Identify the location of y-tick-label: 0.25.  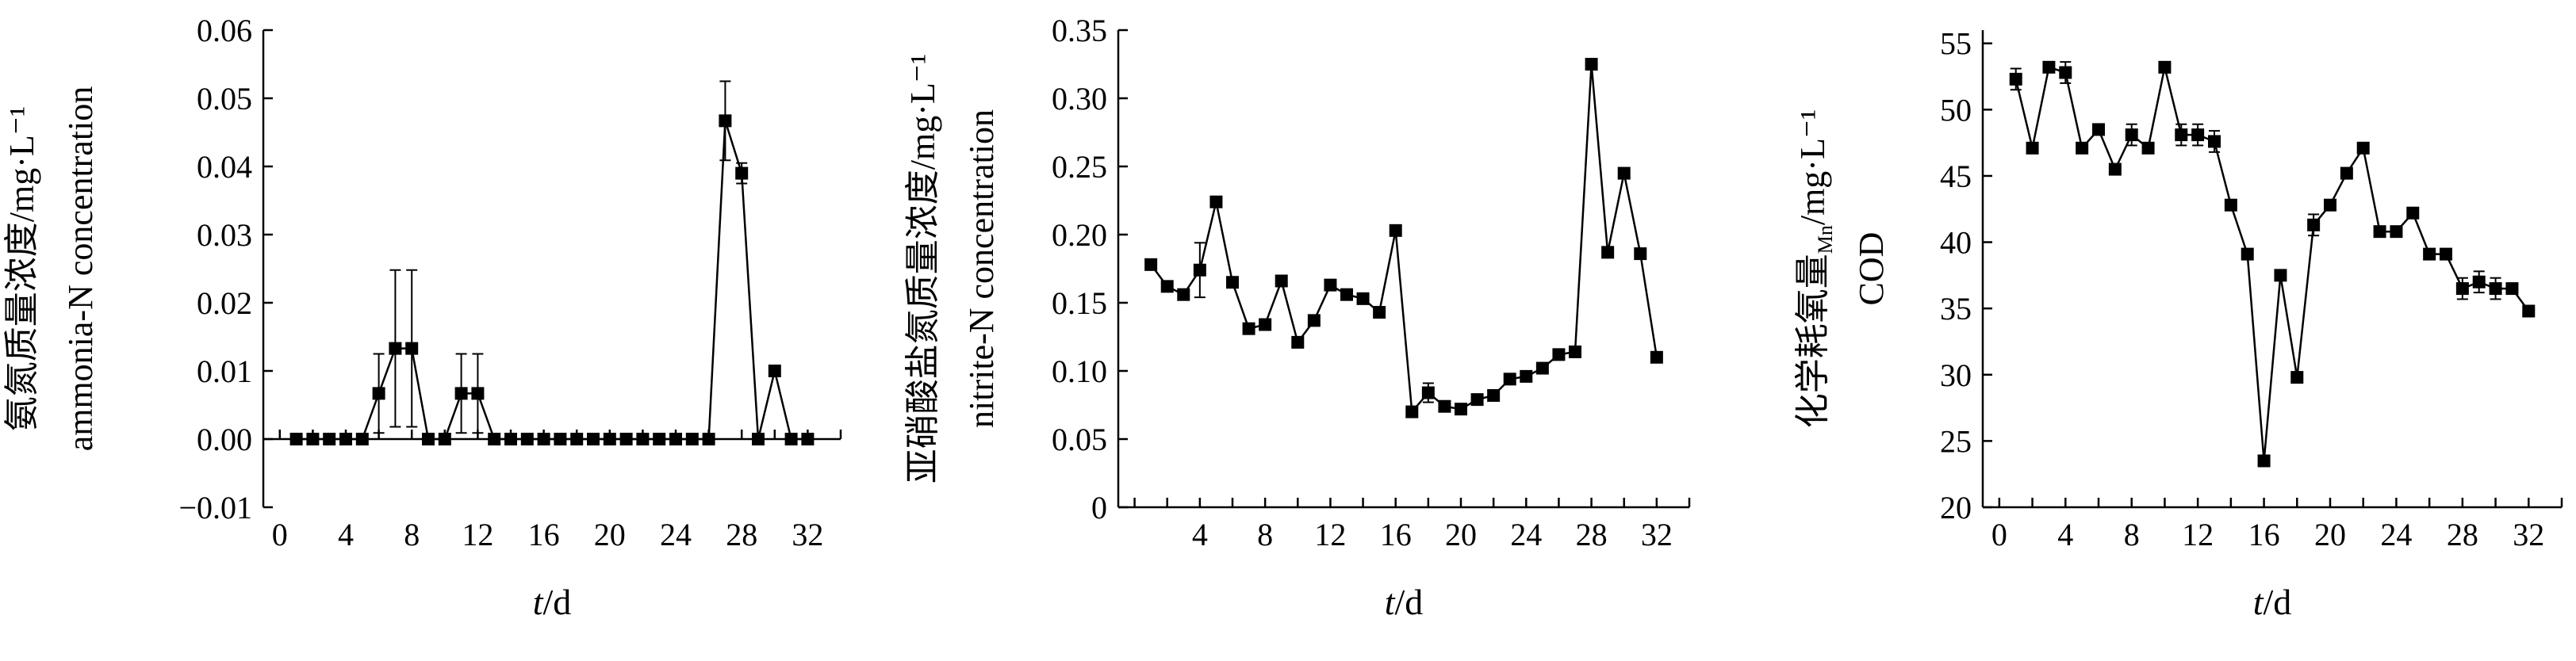
(1079, 167).